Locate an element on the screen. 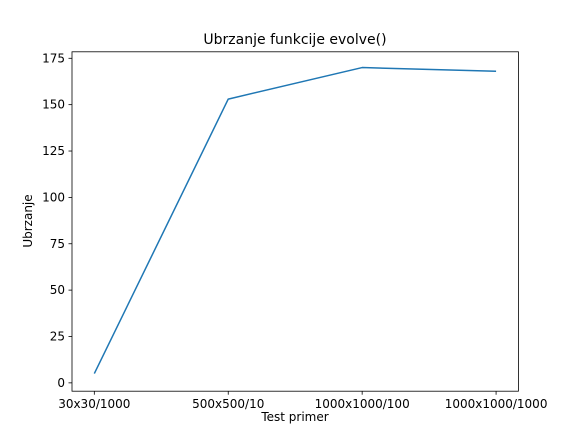 Image resolution: width=576 pixels, height=432 pixels. y-tick-label: 50 is located at coordinates (57, 290).